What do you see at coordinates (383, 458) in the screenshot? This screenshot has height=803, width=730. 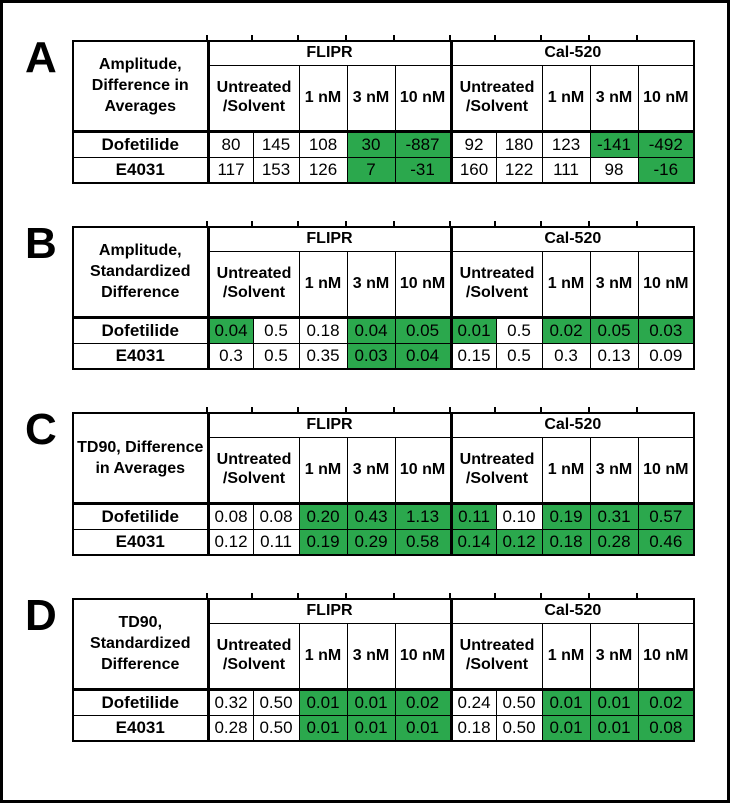 I see `header-row-groups: TD90, Difference in Averages FLIPR Cal-520` at bounding box center [383, 458].